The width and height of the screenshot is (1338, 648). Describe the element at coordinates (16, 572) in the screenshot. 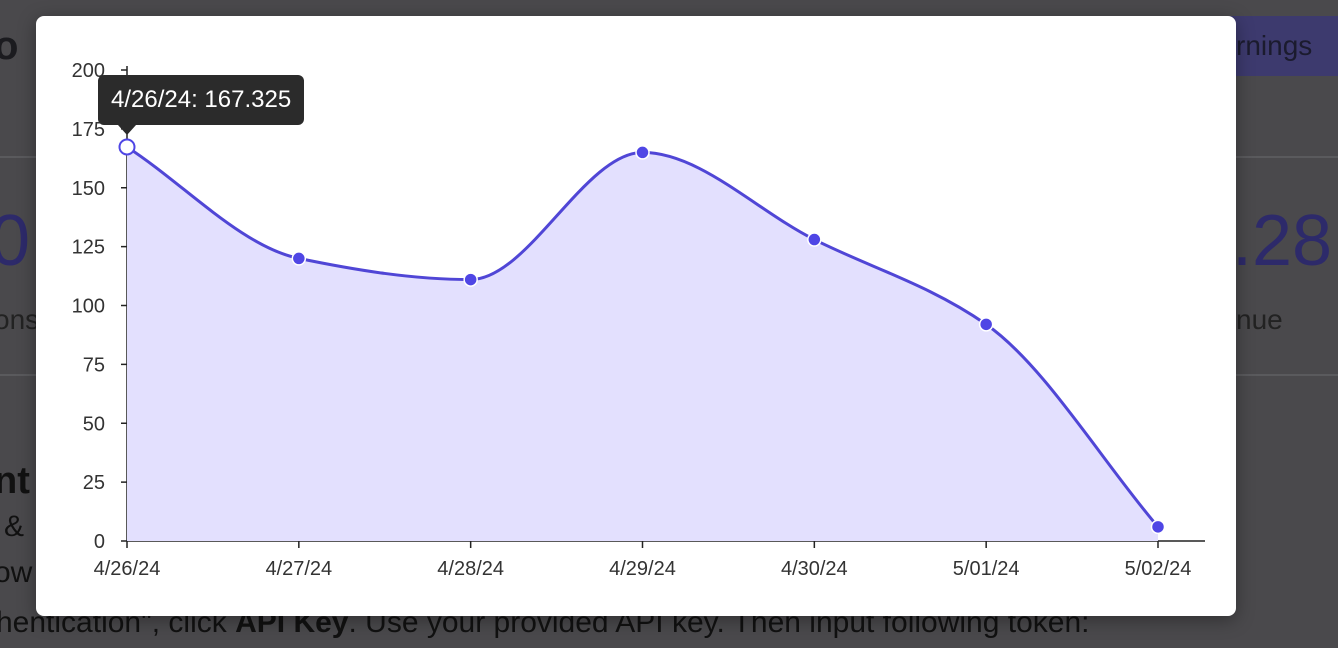

I see `body-text: ow` at that location.